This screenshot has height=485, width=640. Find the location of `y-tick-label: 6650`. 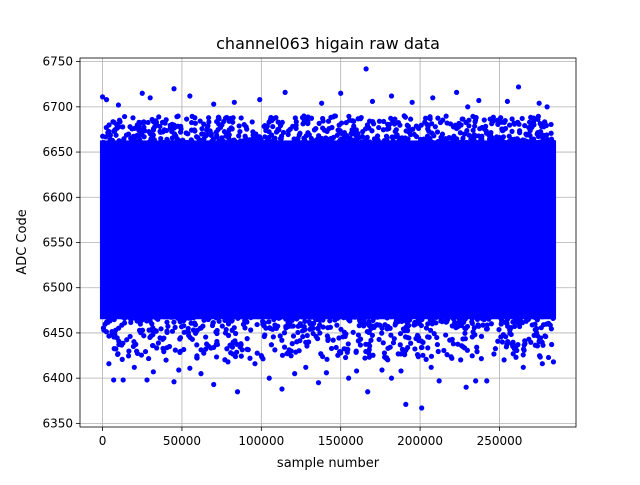

y-tick-label: 6650 is located at coordinates (57, 152).